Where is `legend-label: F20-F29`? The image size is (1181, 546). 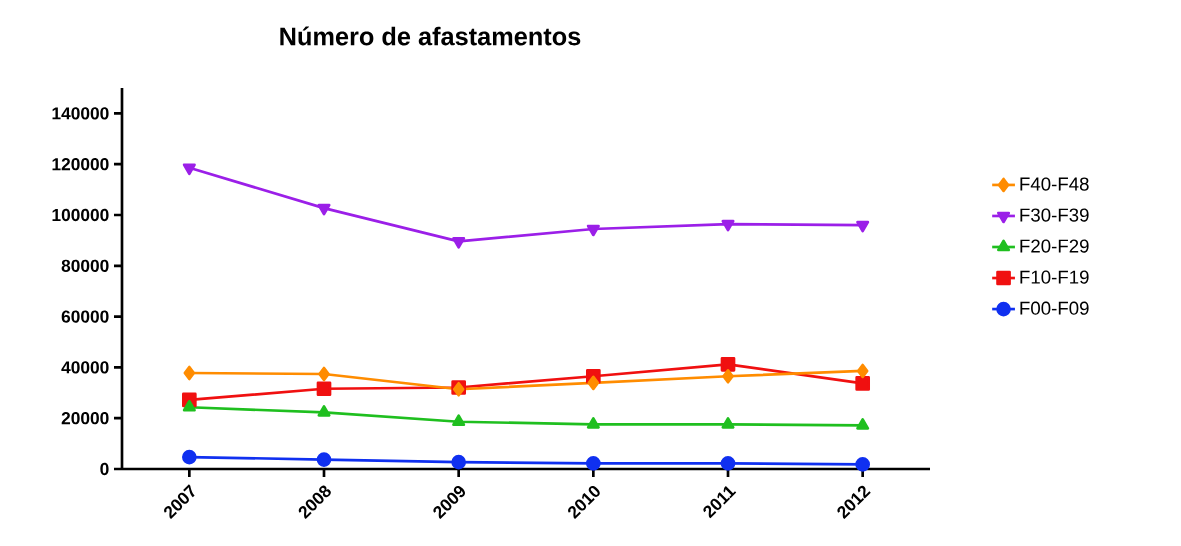 legend-label: F20-F29 is located at coordinates (1054, 246).